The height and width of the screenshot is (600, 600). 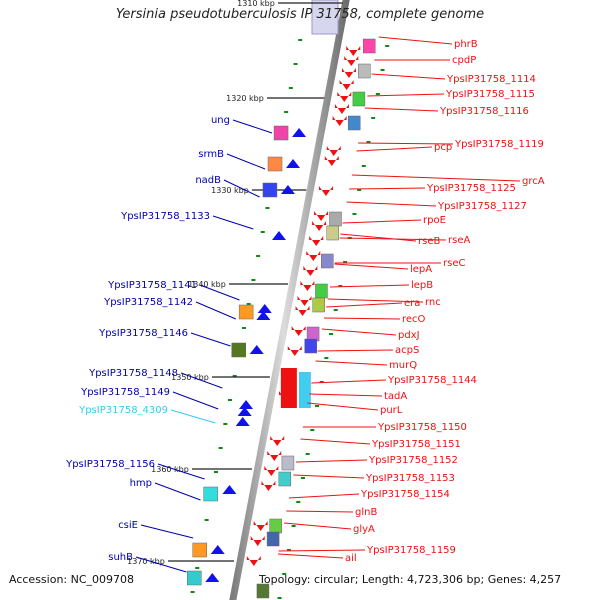 What do you see at coordinates (123, 410) in the screenshot?
I see `gene-label-ypsip31758-4309: YpsIP31758_4309` at bounding box center [123, 410].